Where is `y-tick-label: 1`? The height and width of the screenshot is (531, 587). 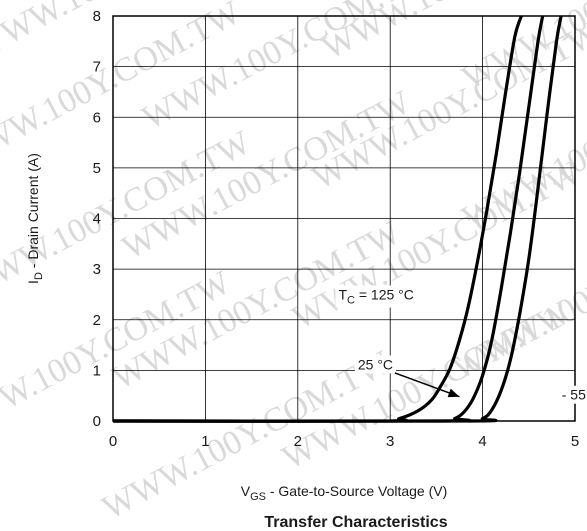 y-tick-label: 1 is located at coordinates (97, 370).